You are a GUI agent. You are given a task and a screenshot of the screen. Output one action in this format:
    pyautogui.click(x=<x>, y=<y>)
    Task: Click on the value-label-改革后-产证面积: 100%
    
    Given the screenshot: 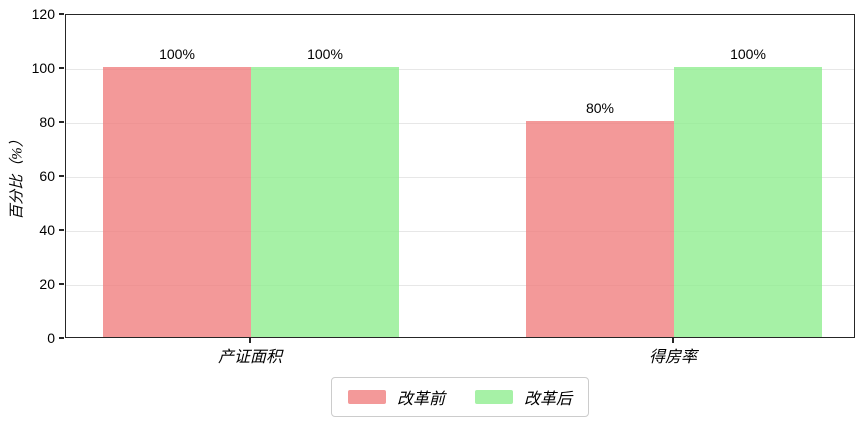 What is the action you would take?
    pyautogui.click(x=325, y=54)
    